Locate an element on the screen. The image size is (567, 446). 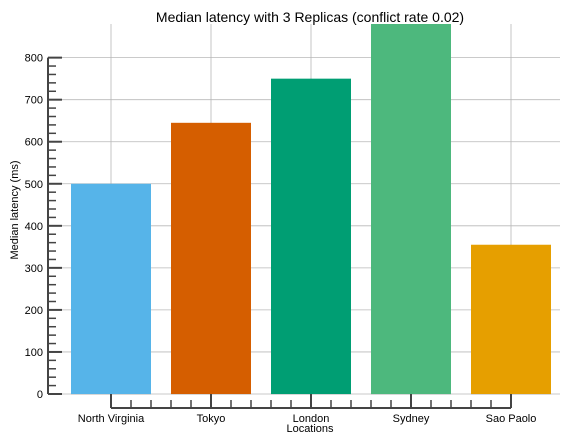
y-tick-label: 400 is located at coordinates (34, 227).